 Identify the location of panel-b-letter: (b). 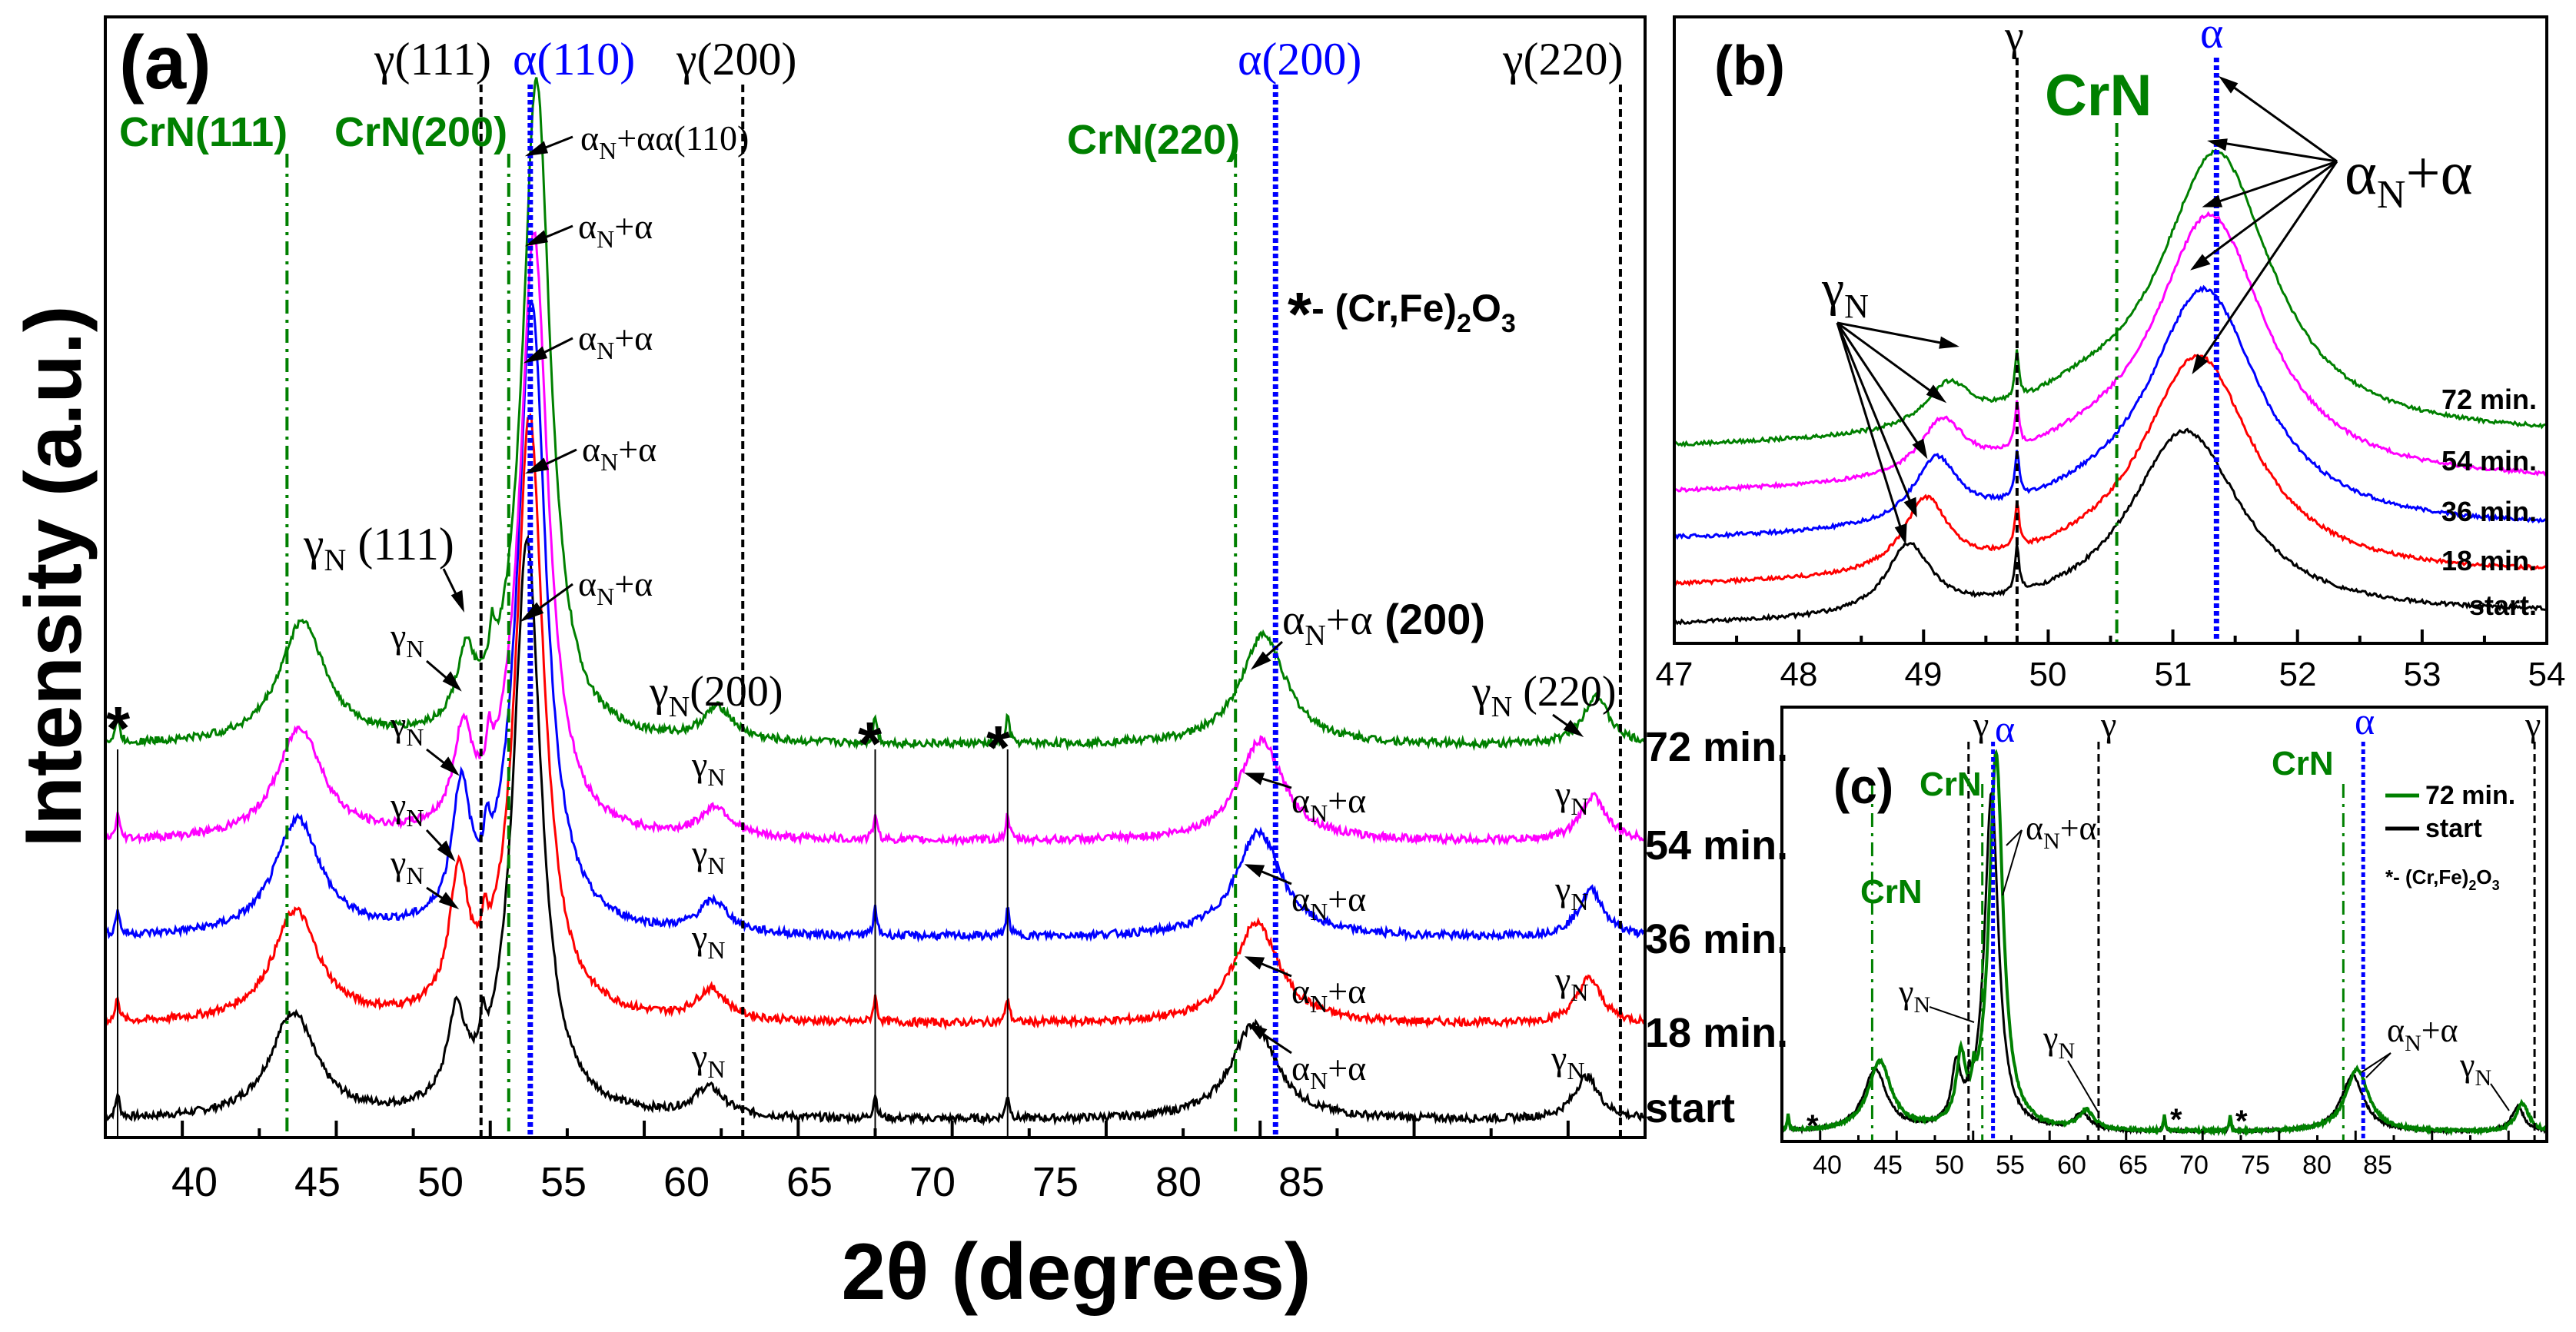
(1749, 66).